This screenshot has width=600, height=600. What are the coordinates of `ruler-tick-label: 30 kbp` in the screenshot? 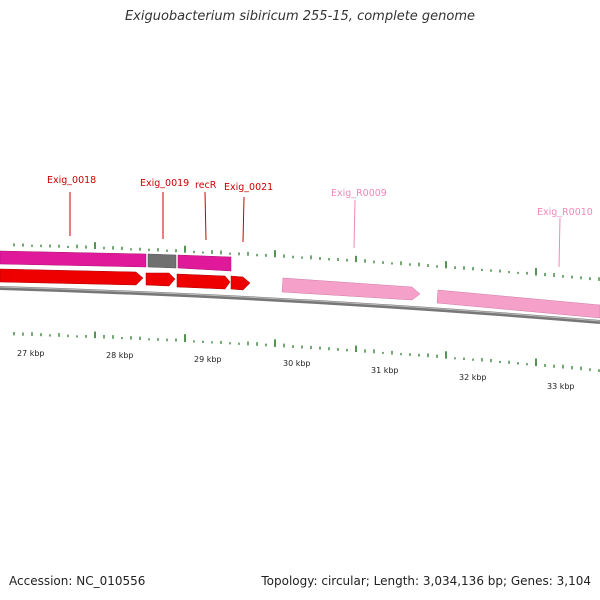 It's located at (297, 363).